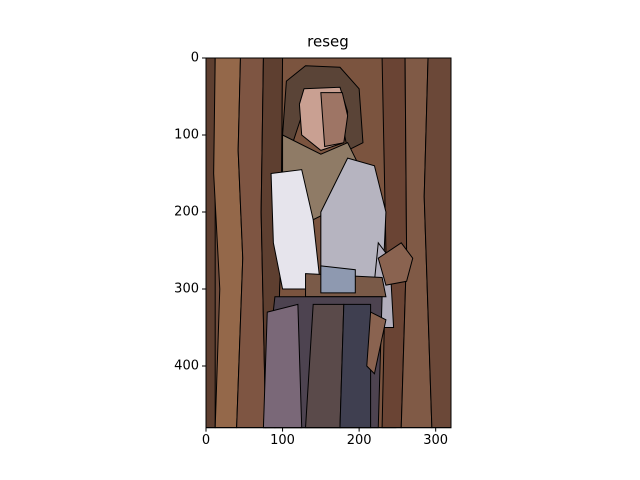 Image resolution: width=640 pixels, height=480 pixels. Describe the element at coordinates (186, 366) in the screenshot. I see `y-tick-label: 400` at that location.